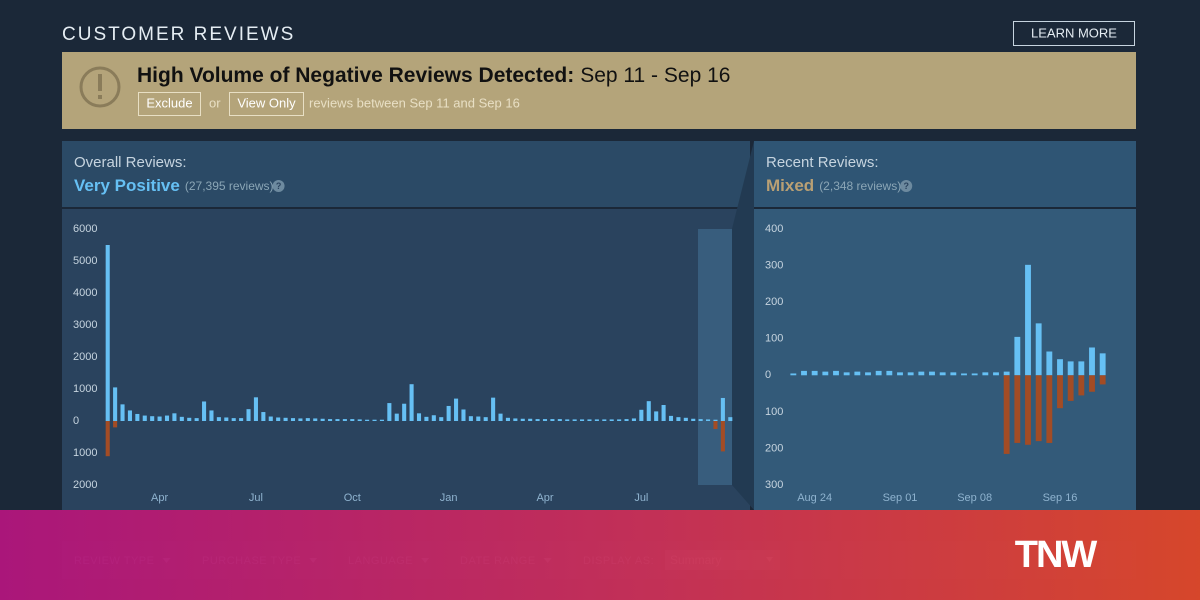 The width and height of the screenshot is (1200, 600). I want to click on x-tick-label: Apr, so click(159, 498).